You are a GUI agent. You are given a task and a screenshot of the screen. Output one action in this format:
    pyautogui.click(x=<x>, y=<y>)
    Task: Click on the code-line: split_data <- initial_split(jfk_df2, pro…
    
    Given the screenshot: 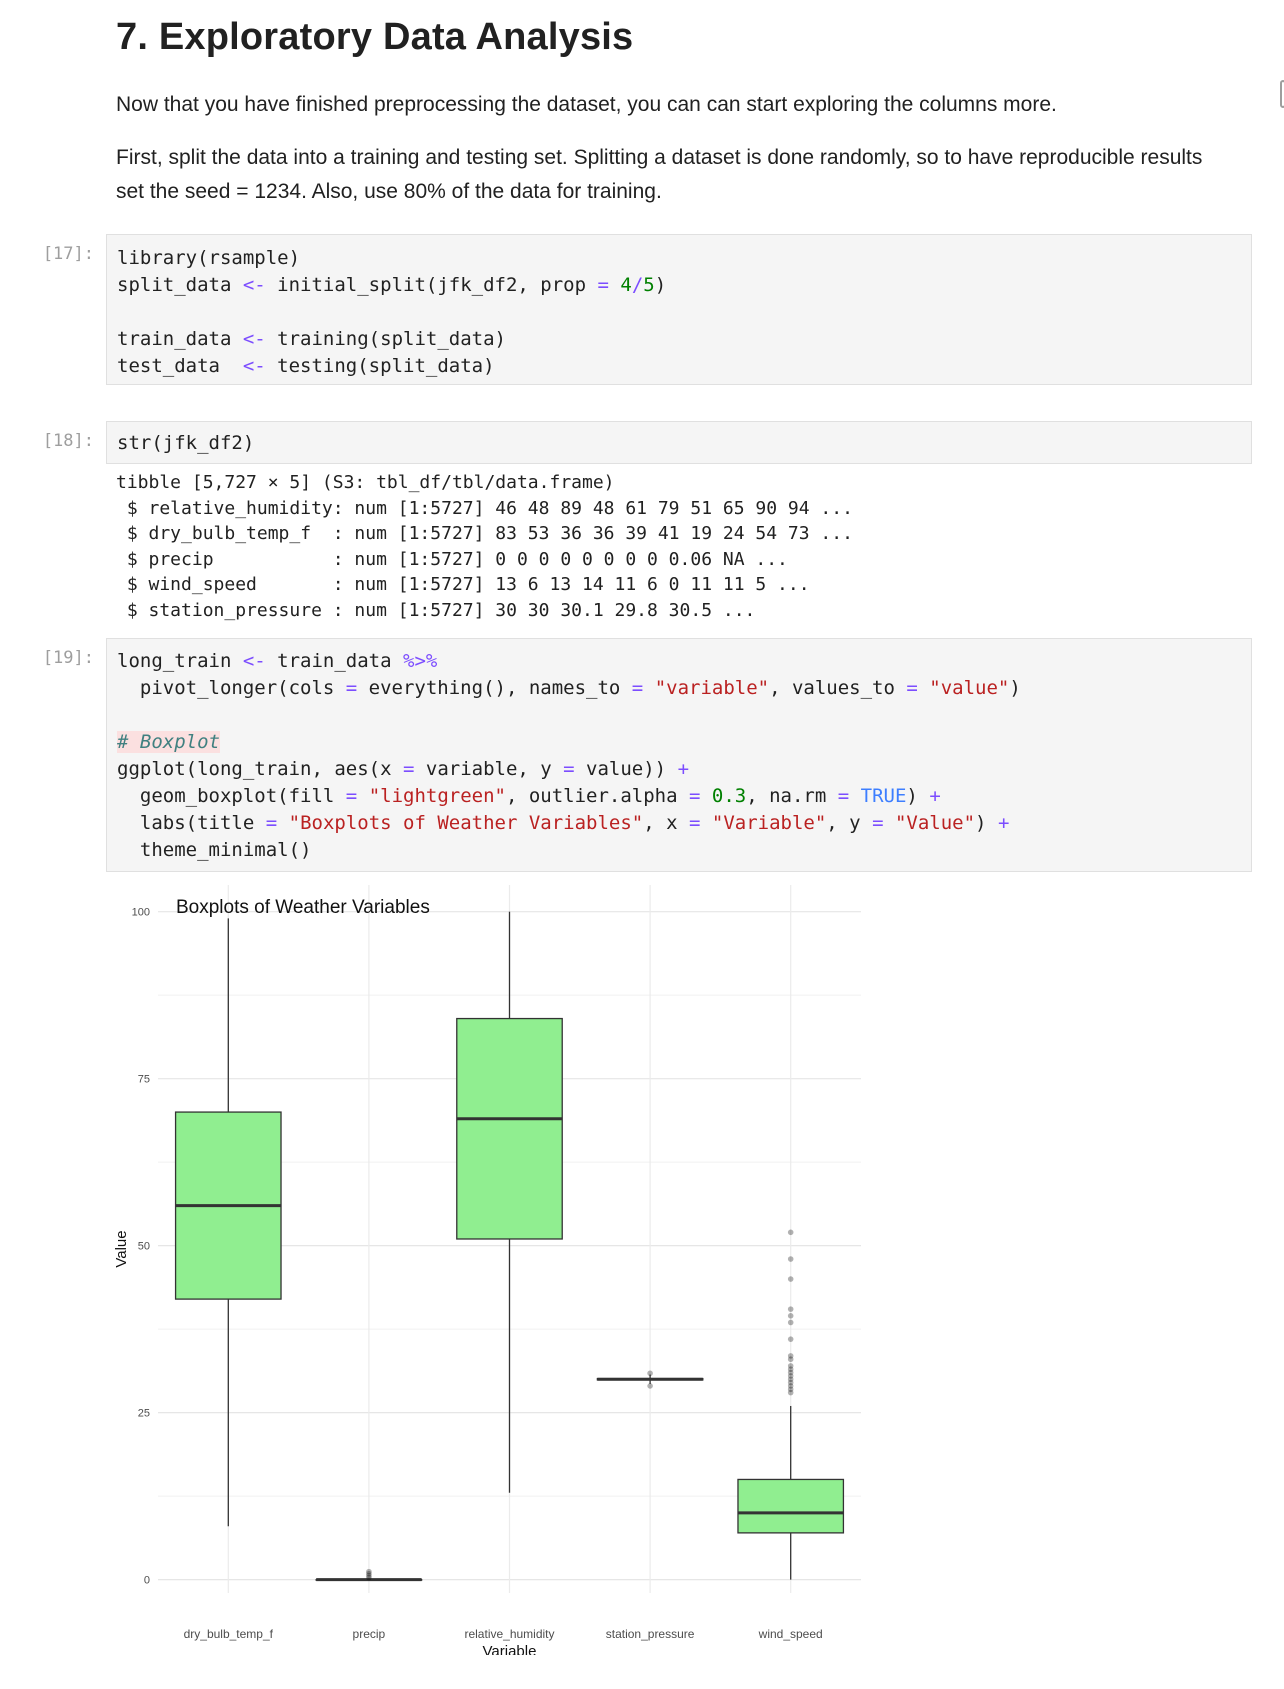 What is the action you would take?
    pyautogui.click(x=392, y=285)
    